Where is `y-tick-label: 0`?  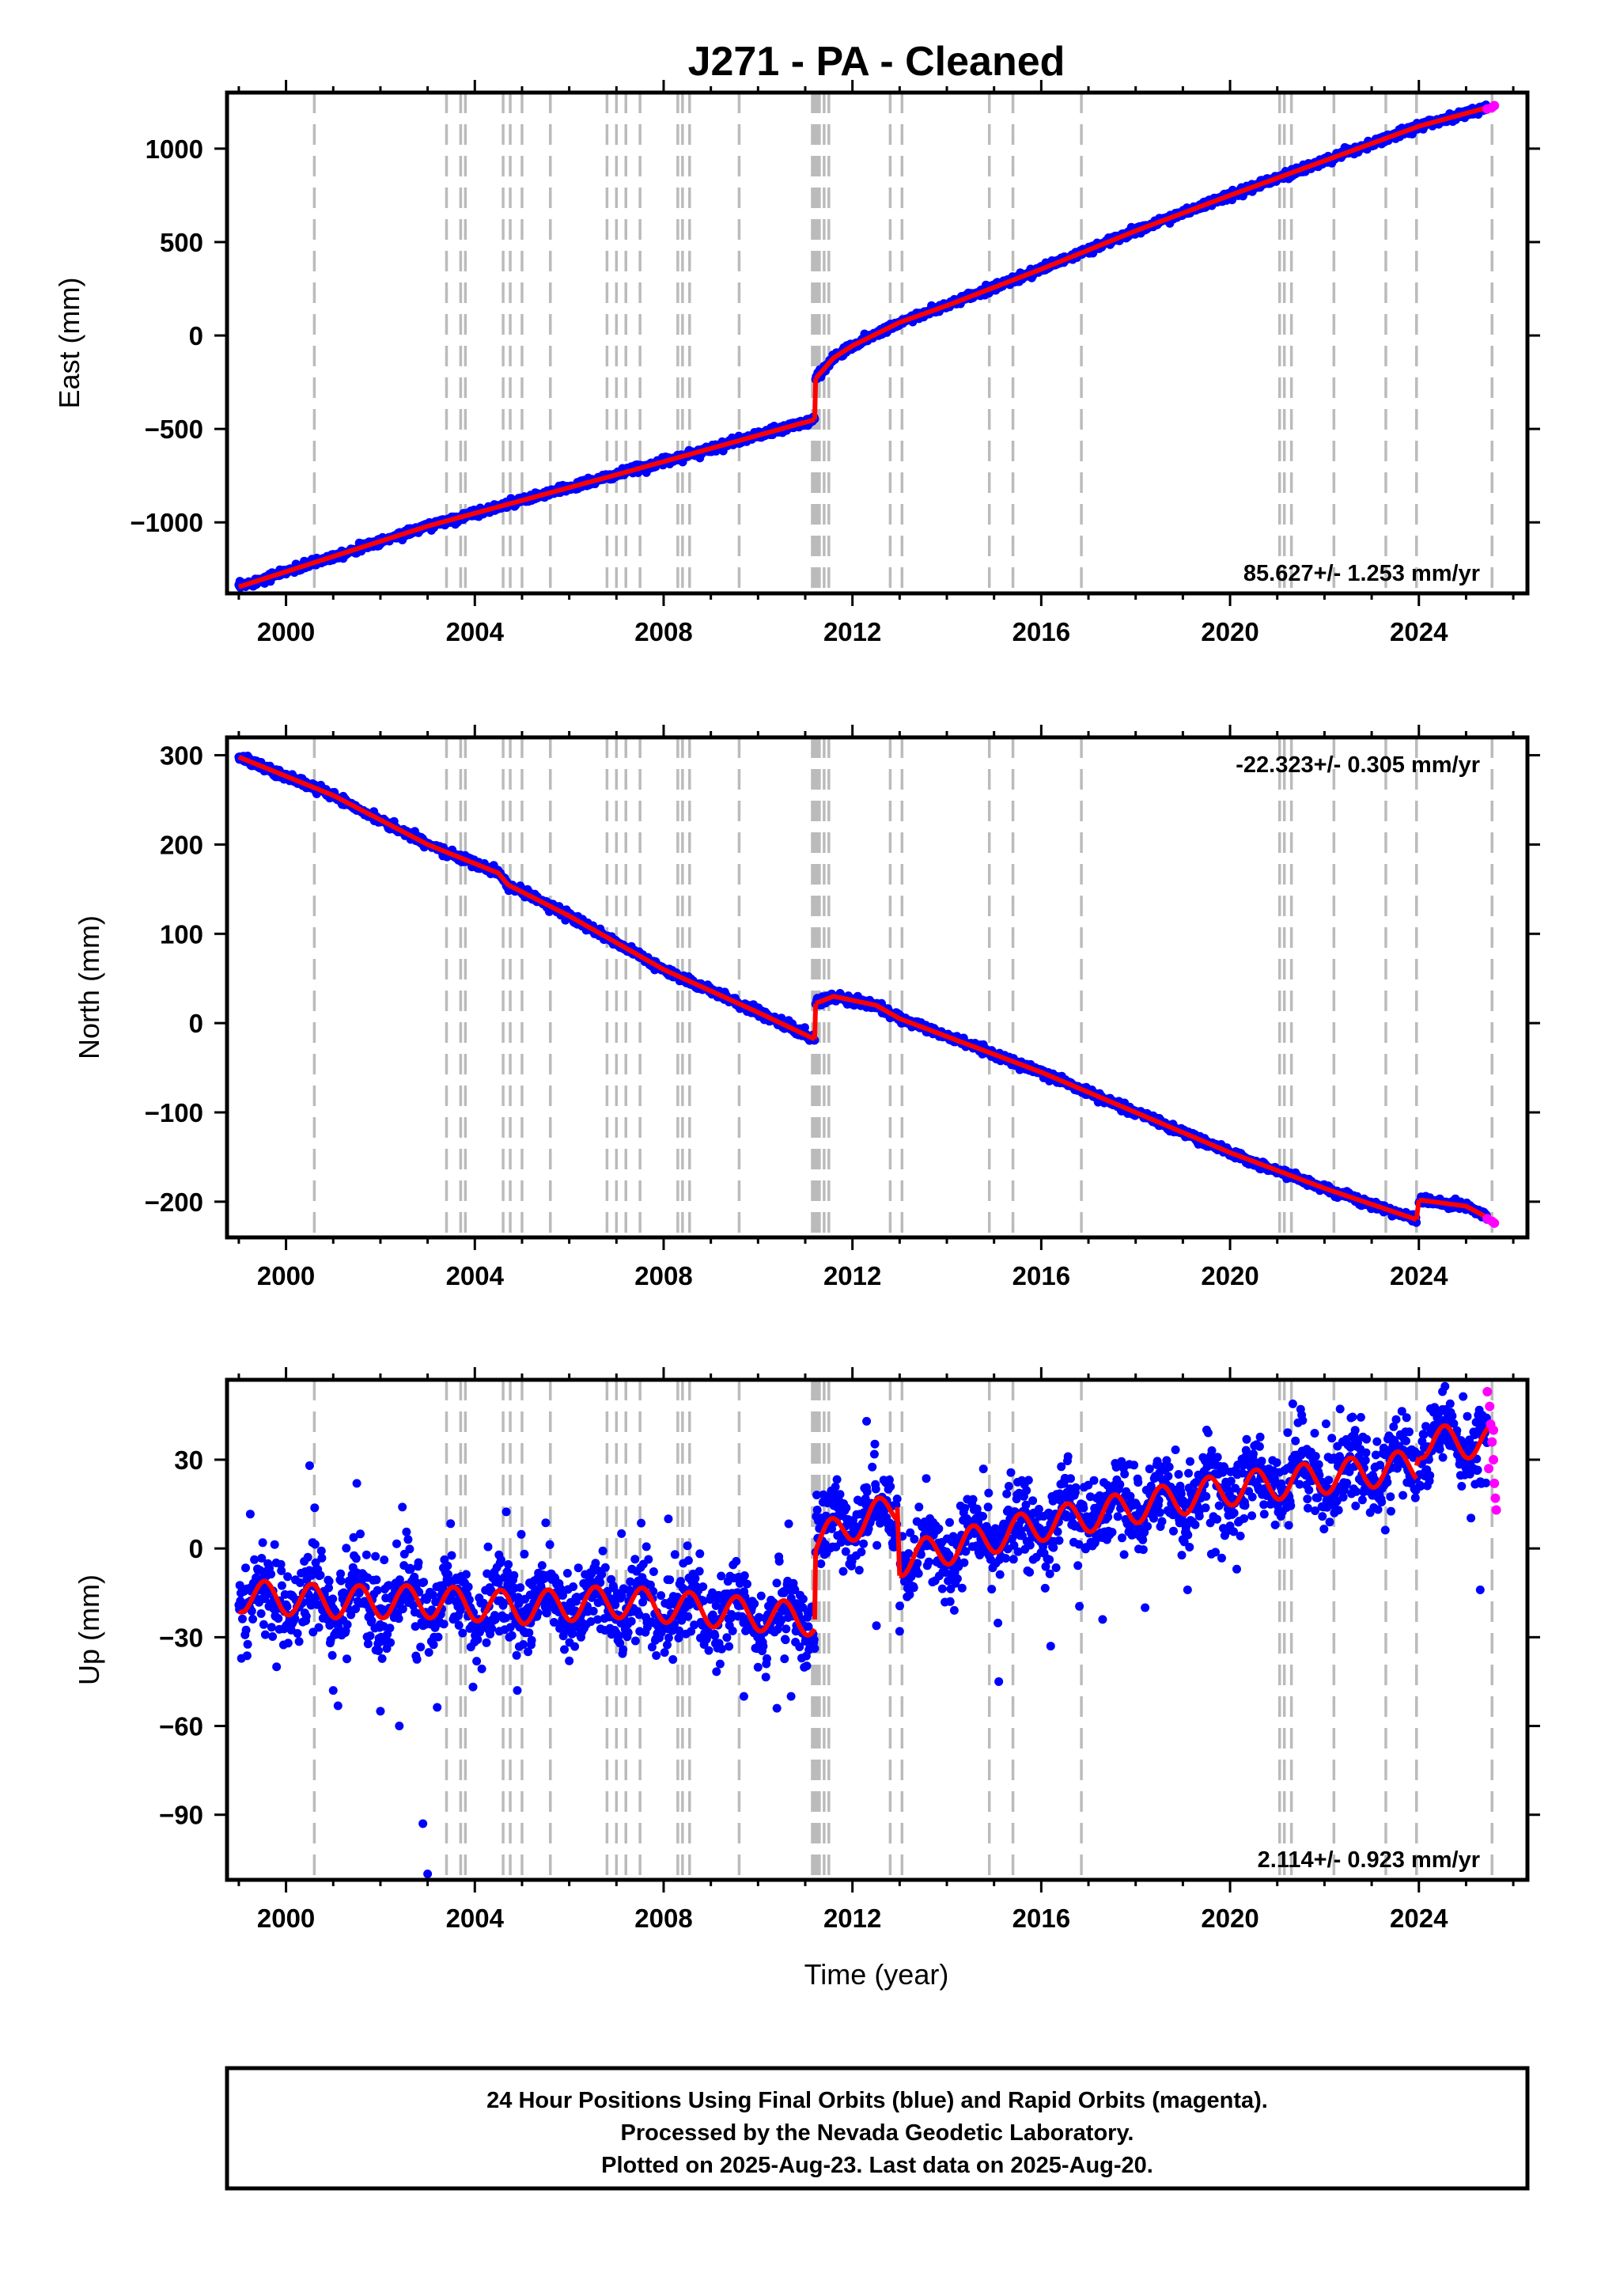
y-tick-label: 0 is located at coordinates (196, 335).